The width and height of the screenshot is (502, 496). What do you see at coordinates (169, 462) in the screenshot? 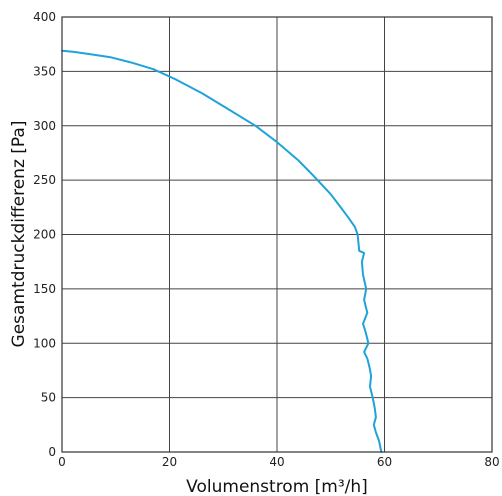
I see `x-tick-label: 20` at bounding box center [169, 462].